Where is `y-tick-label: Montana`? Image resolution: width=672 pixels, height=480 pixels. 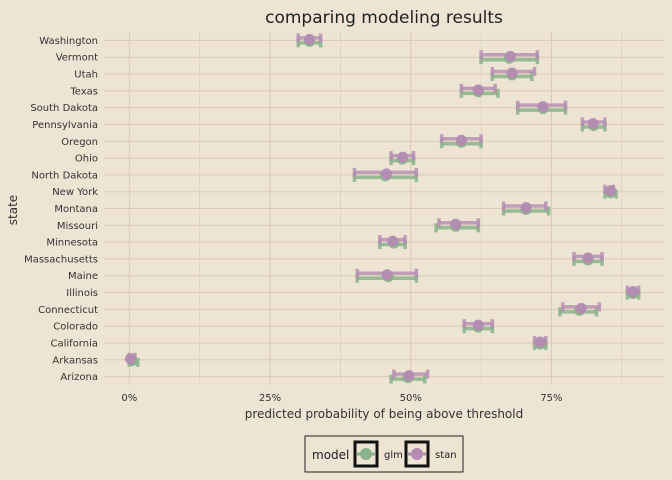 y-tick-label: Montana is located at coordinates (76, 209).